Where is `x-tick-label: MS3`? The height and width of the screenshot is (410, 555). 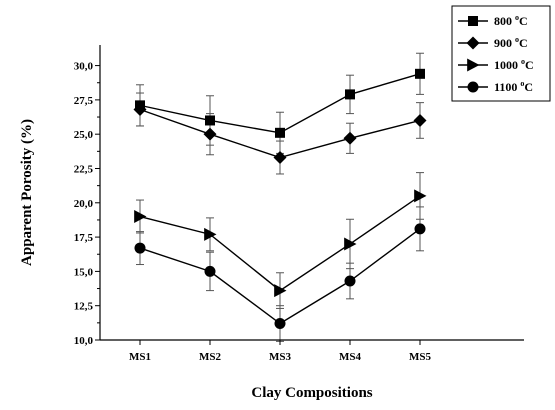 x-tick-label: MS3 is located at coordinates (280, 357).